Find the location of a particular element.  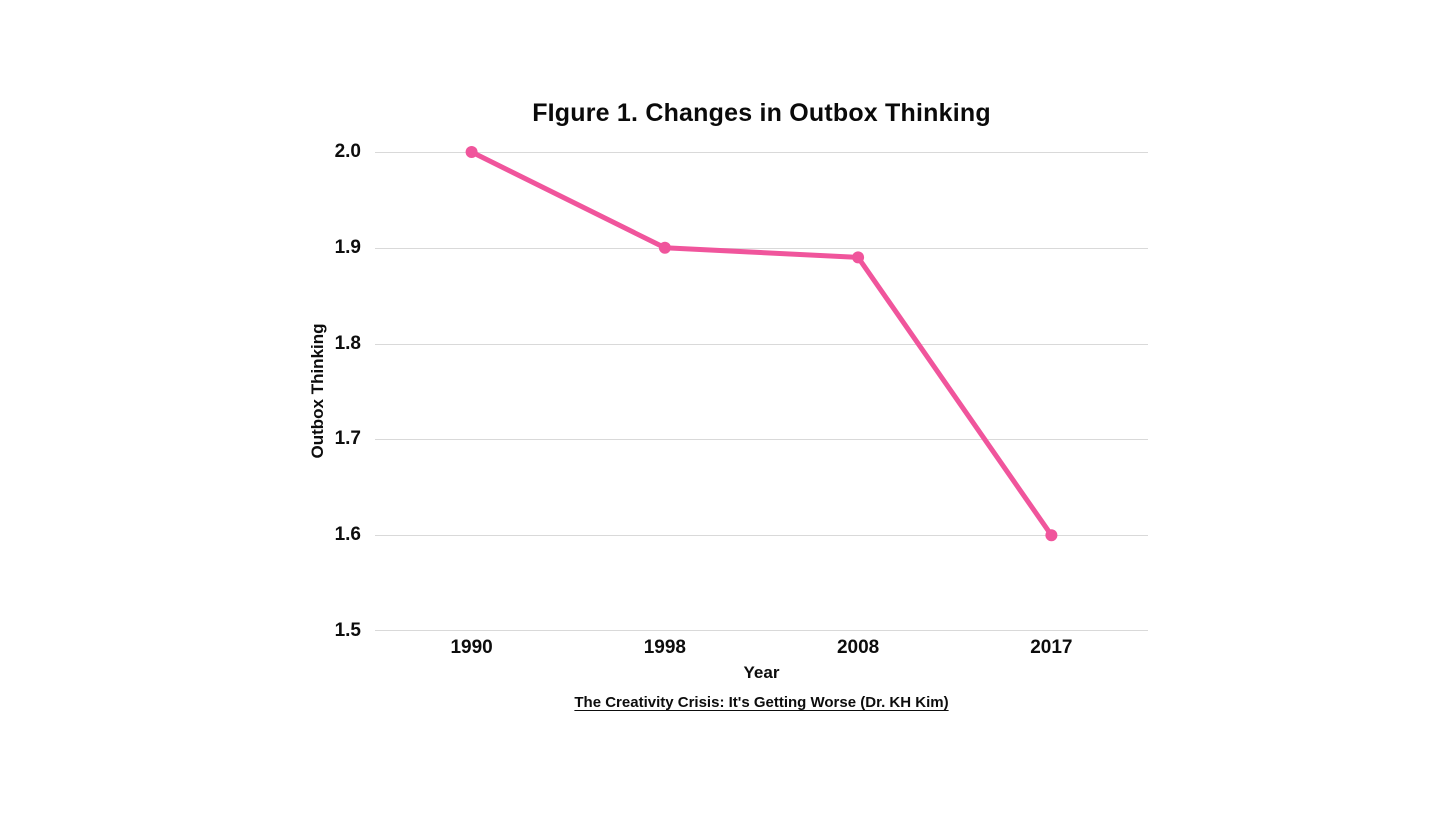

y-tick-label: 1.8 is located at coordinates (347, 343).